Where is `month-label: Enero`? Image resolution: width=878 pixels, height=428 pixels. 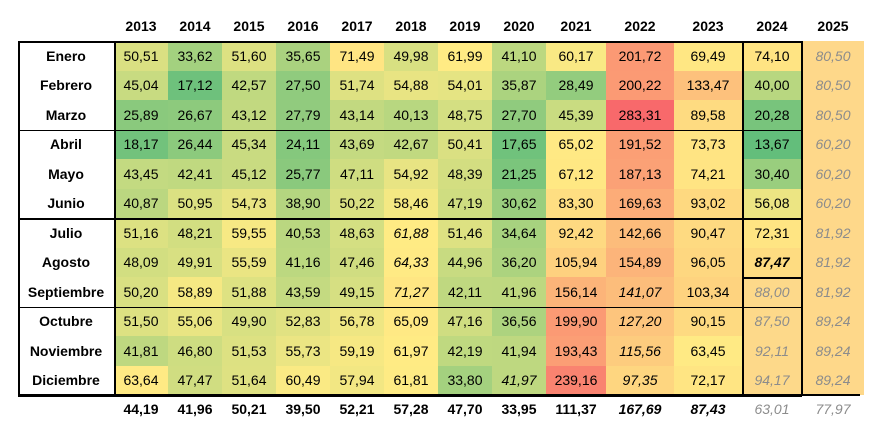 month-label: Enero is located at coordinates (66, 56).